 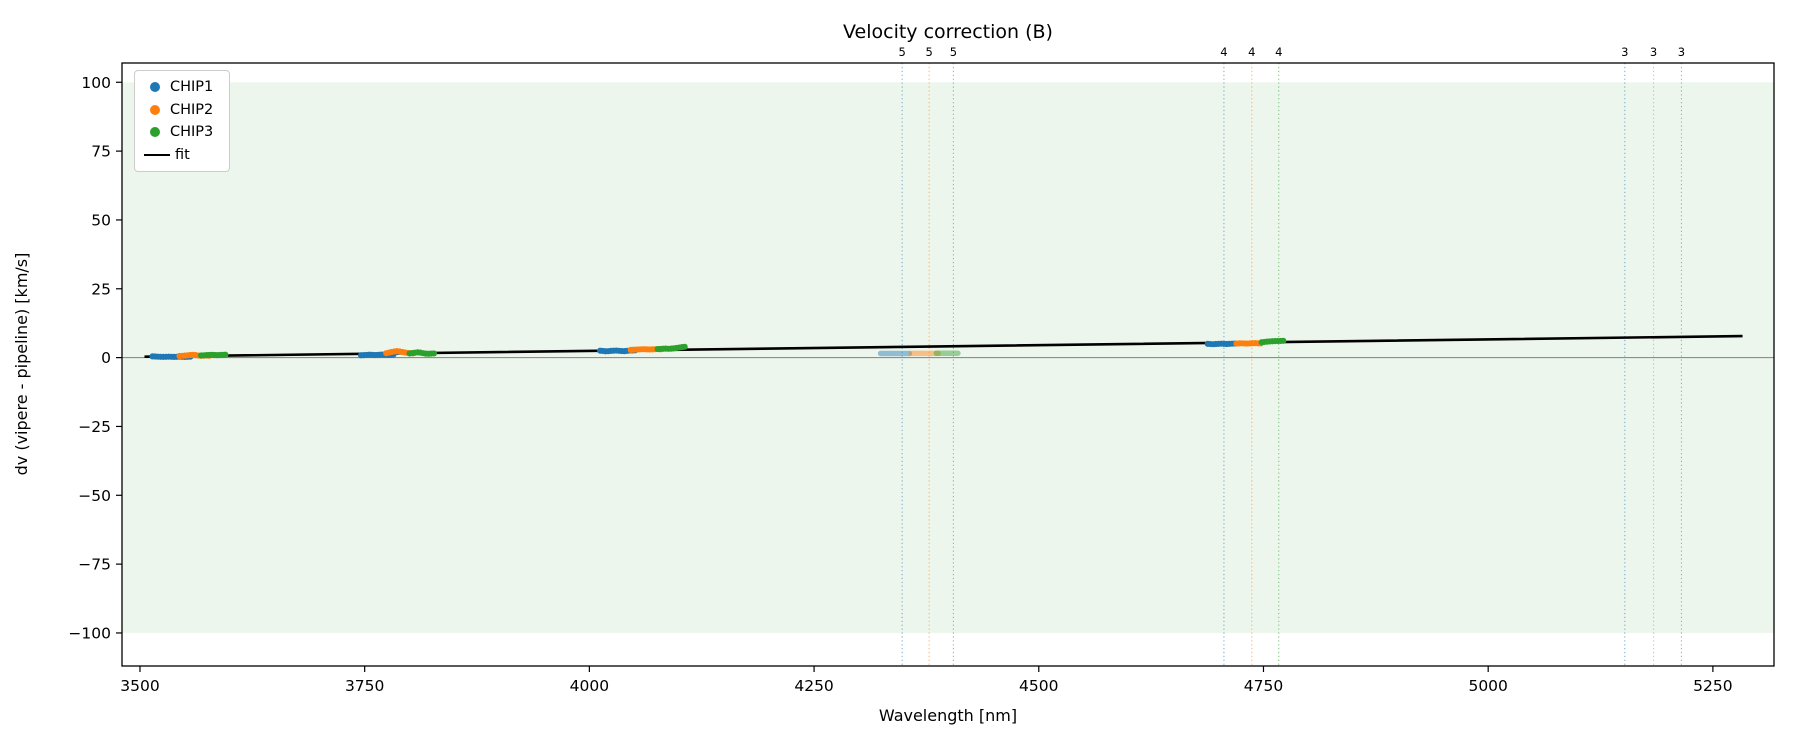 I want to click on x-tick-label: 5250, so click(x=1712, y=686).